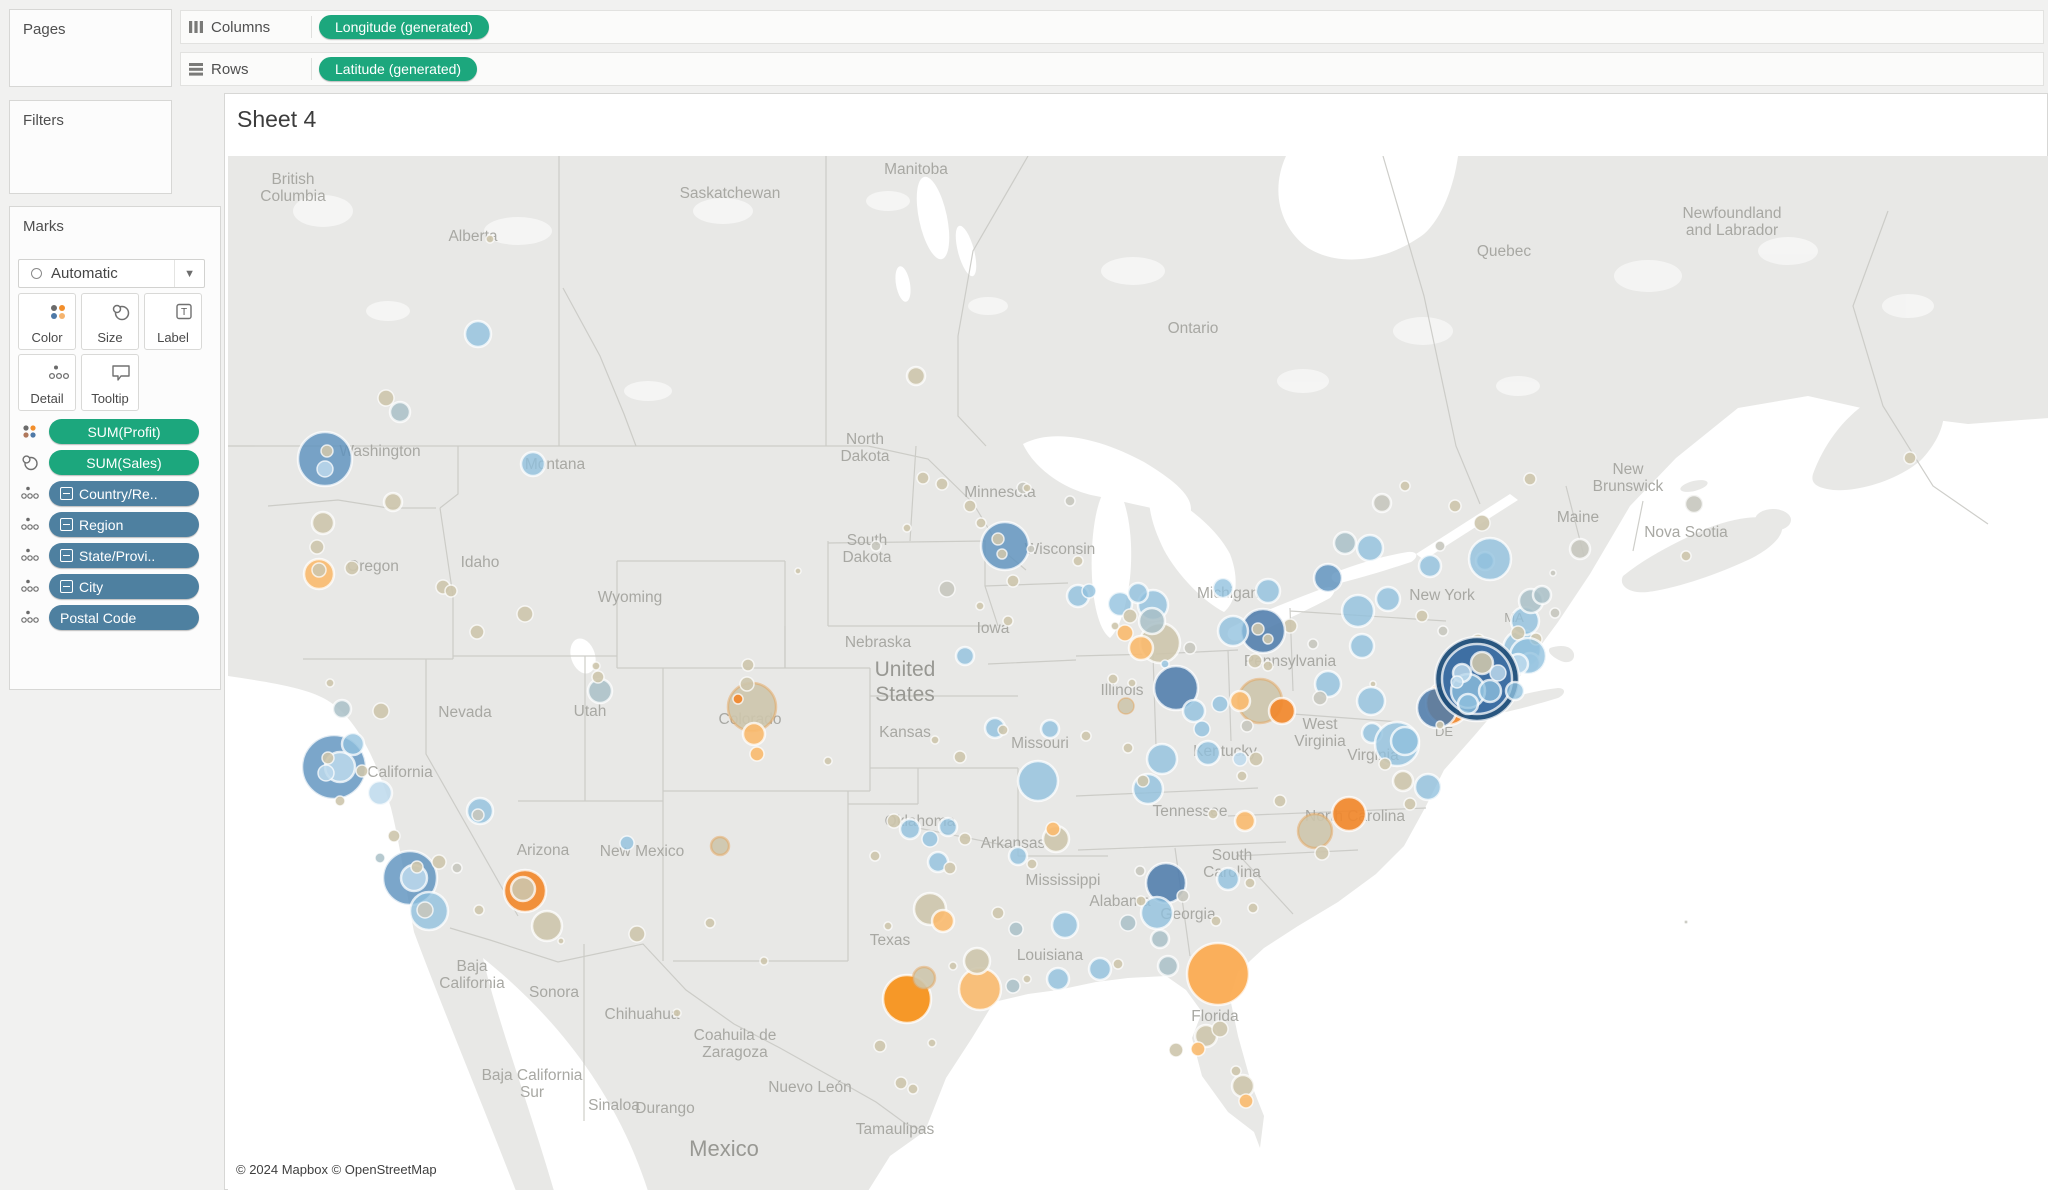 The image size is (2048, 1190). I want to click on size-button: Size, so click(110, 321).